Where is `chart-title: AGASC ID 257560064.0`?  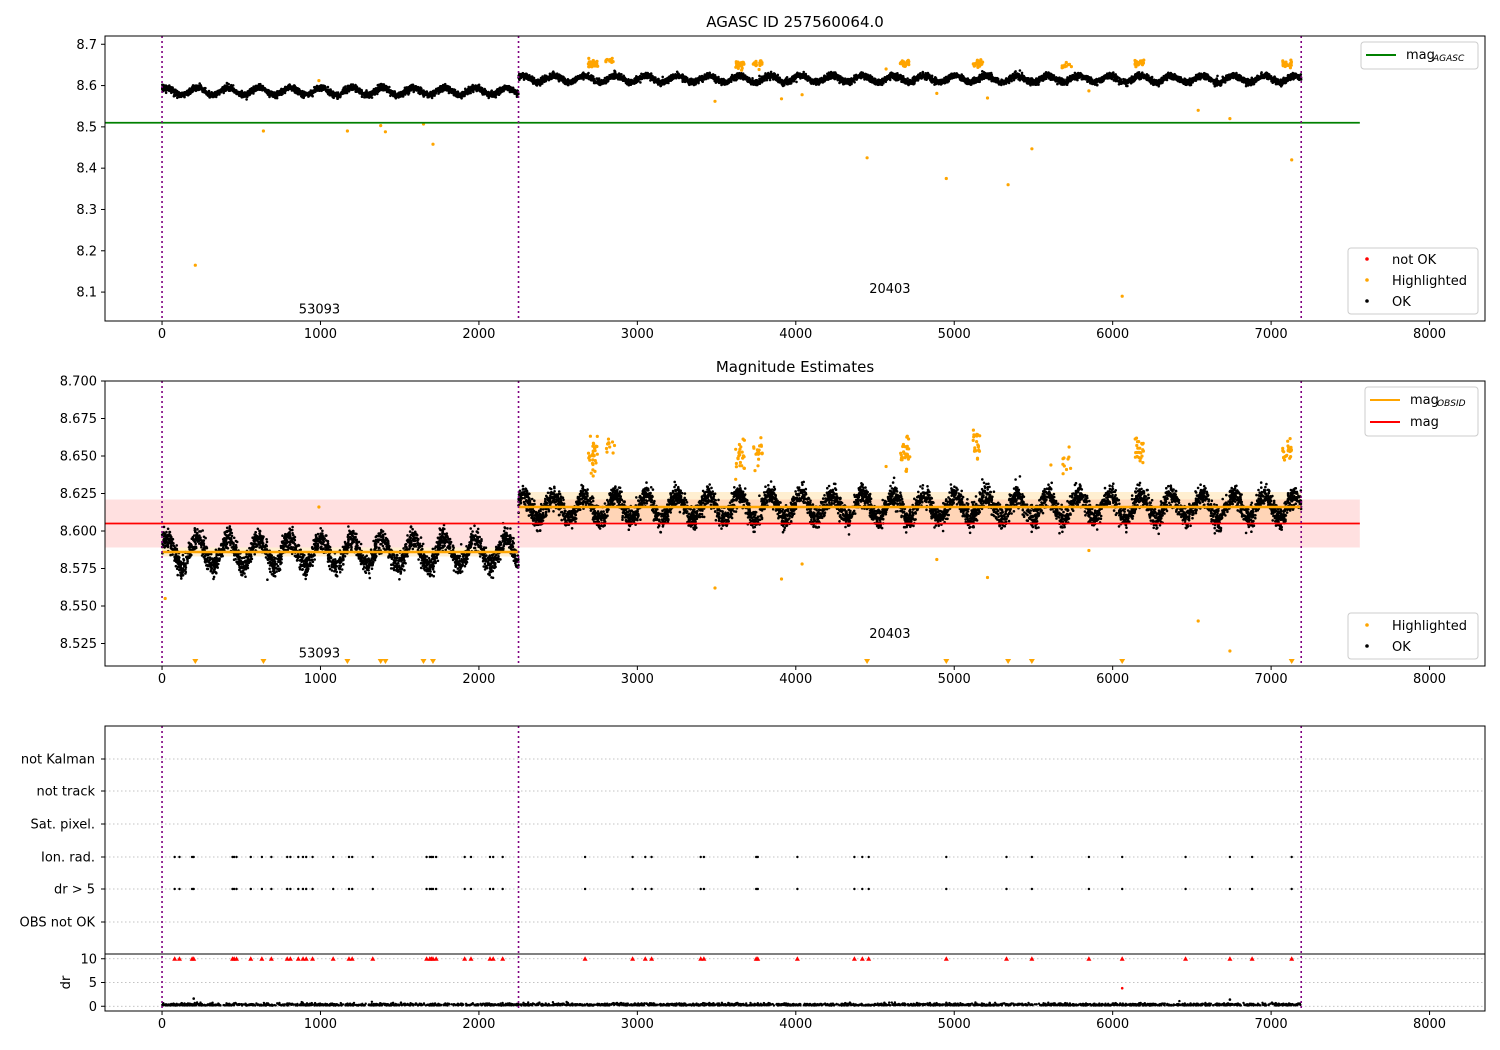
chart-title: AGASC ID 257560064.0 is located at coordinates (795, 22).